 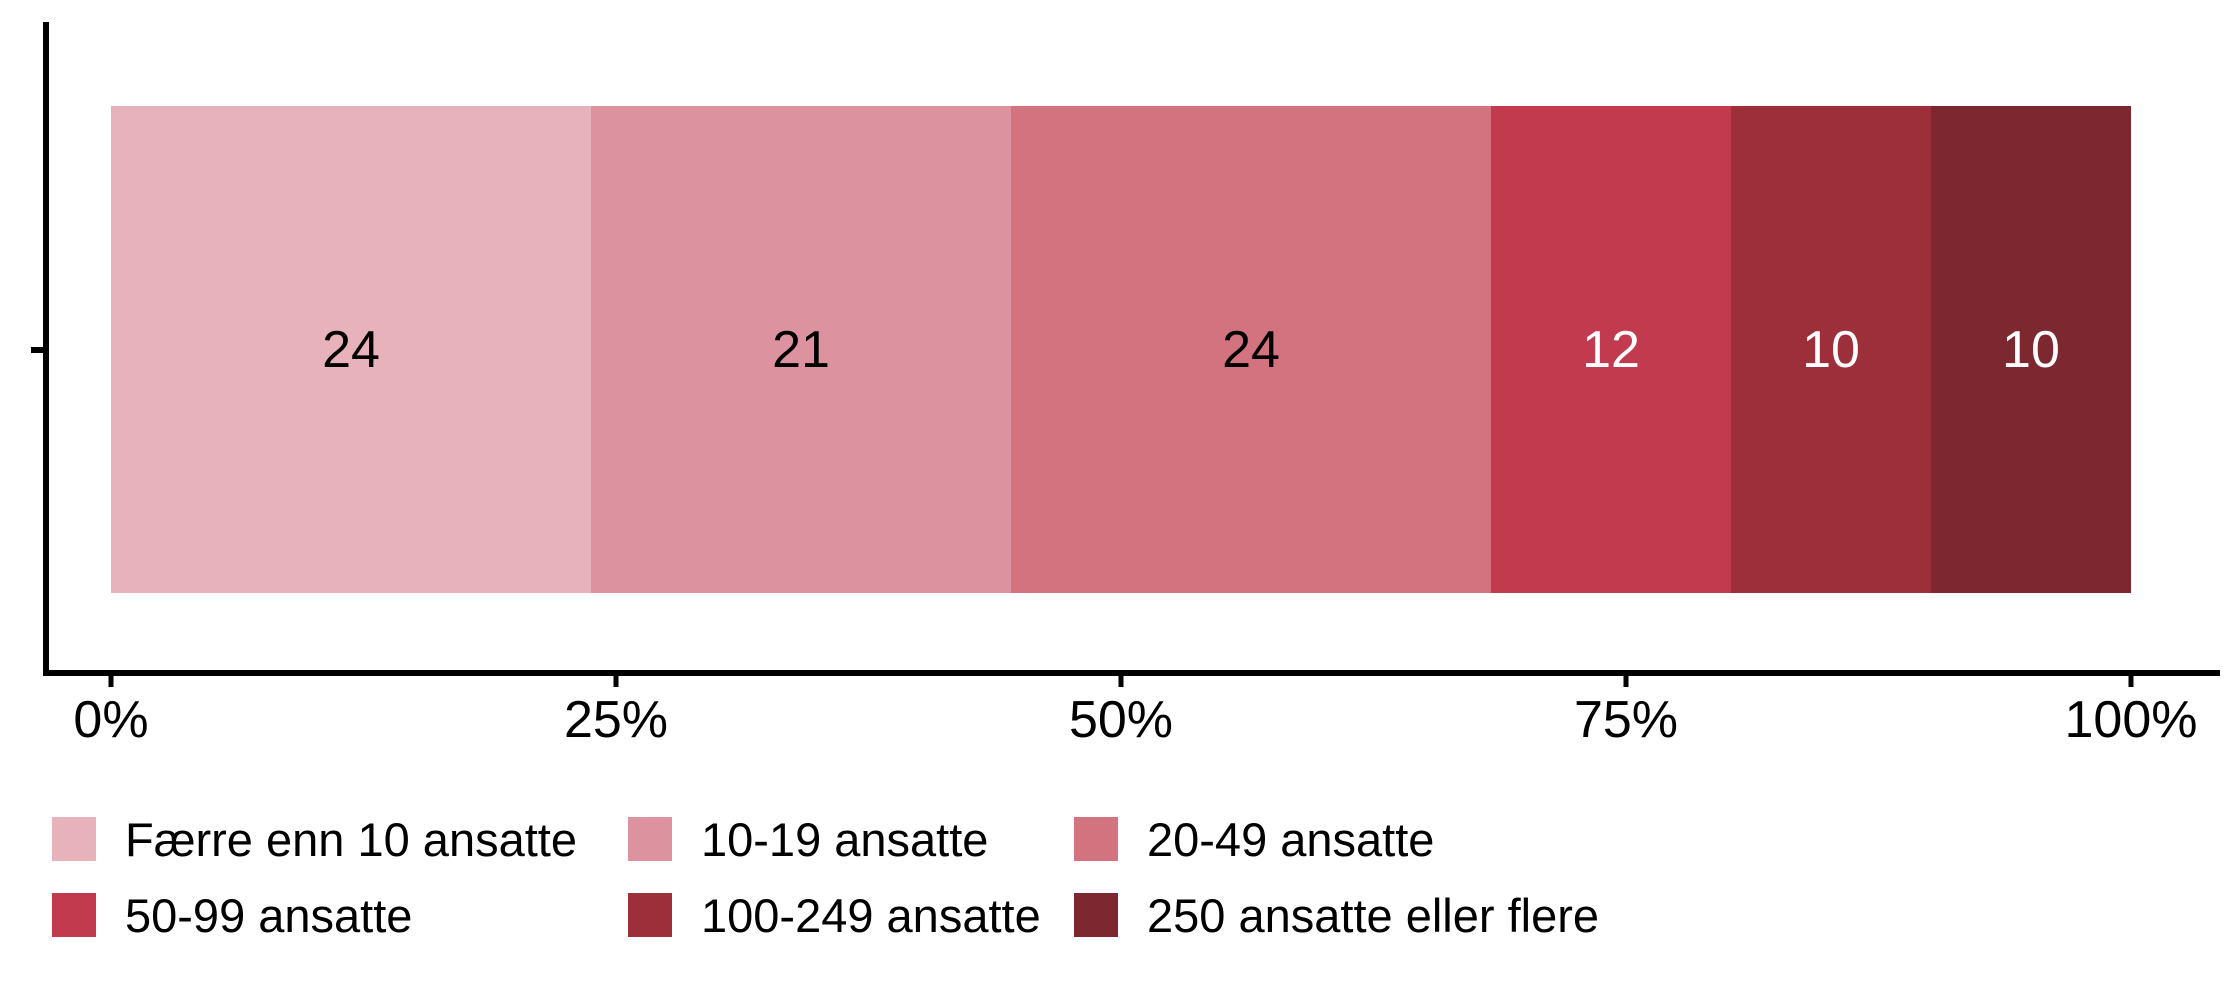 What do you see at coordinates (1626, 720) in the screenshot?
I see `x-tick-label: 75%` at bounding box center [1626, 720].